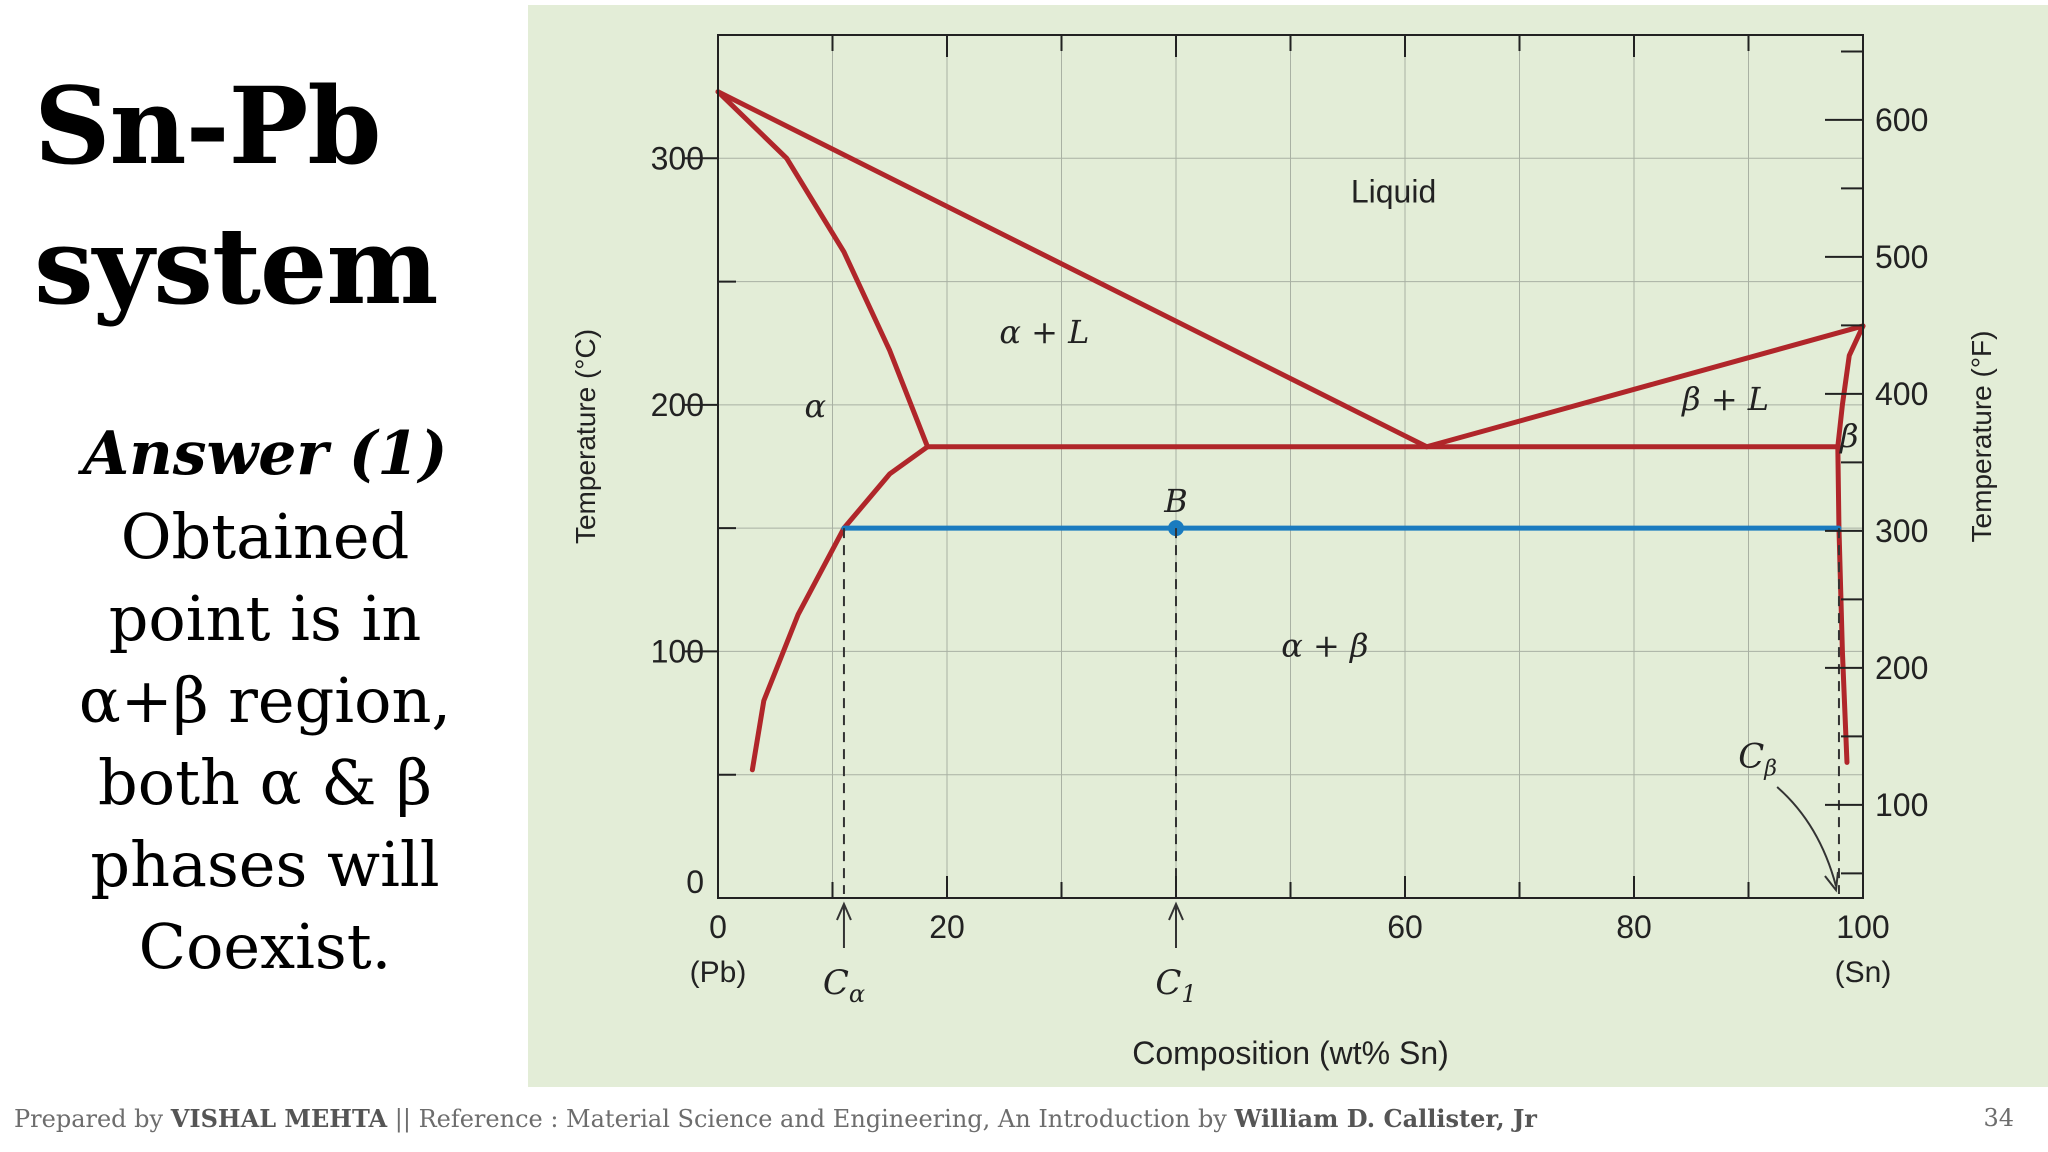  What do you see at coordinates (1393, 192) in the screenshot?
I see `region-label: Liquid` at bounding box center [1393, 192].